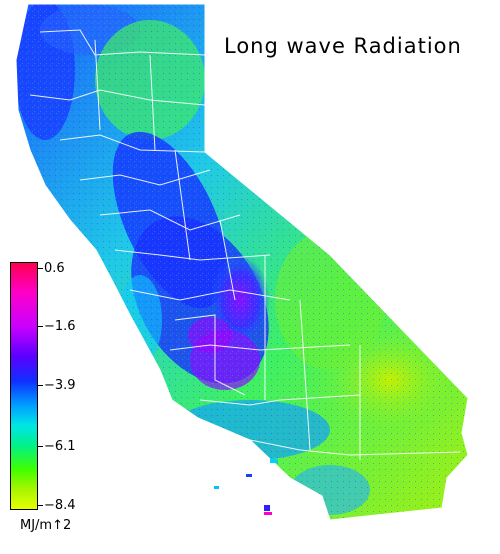 The image size is (500, 554). I want to click on legend-label-min: −8.4, so click(60, 505).